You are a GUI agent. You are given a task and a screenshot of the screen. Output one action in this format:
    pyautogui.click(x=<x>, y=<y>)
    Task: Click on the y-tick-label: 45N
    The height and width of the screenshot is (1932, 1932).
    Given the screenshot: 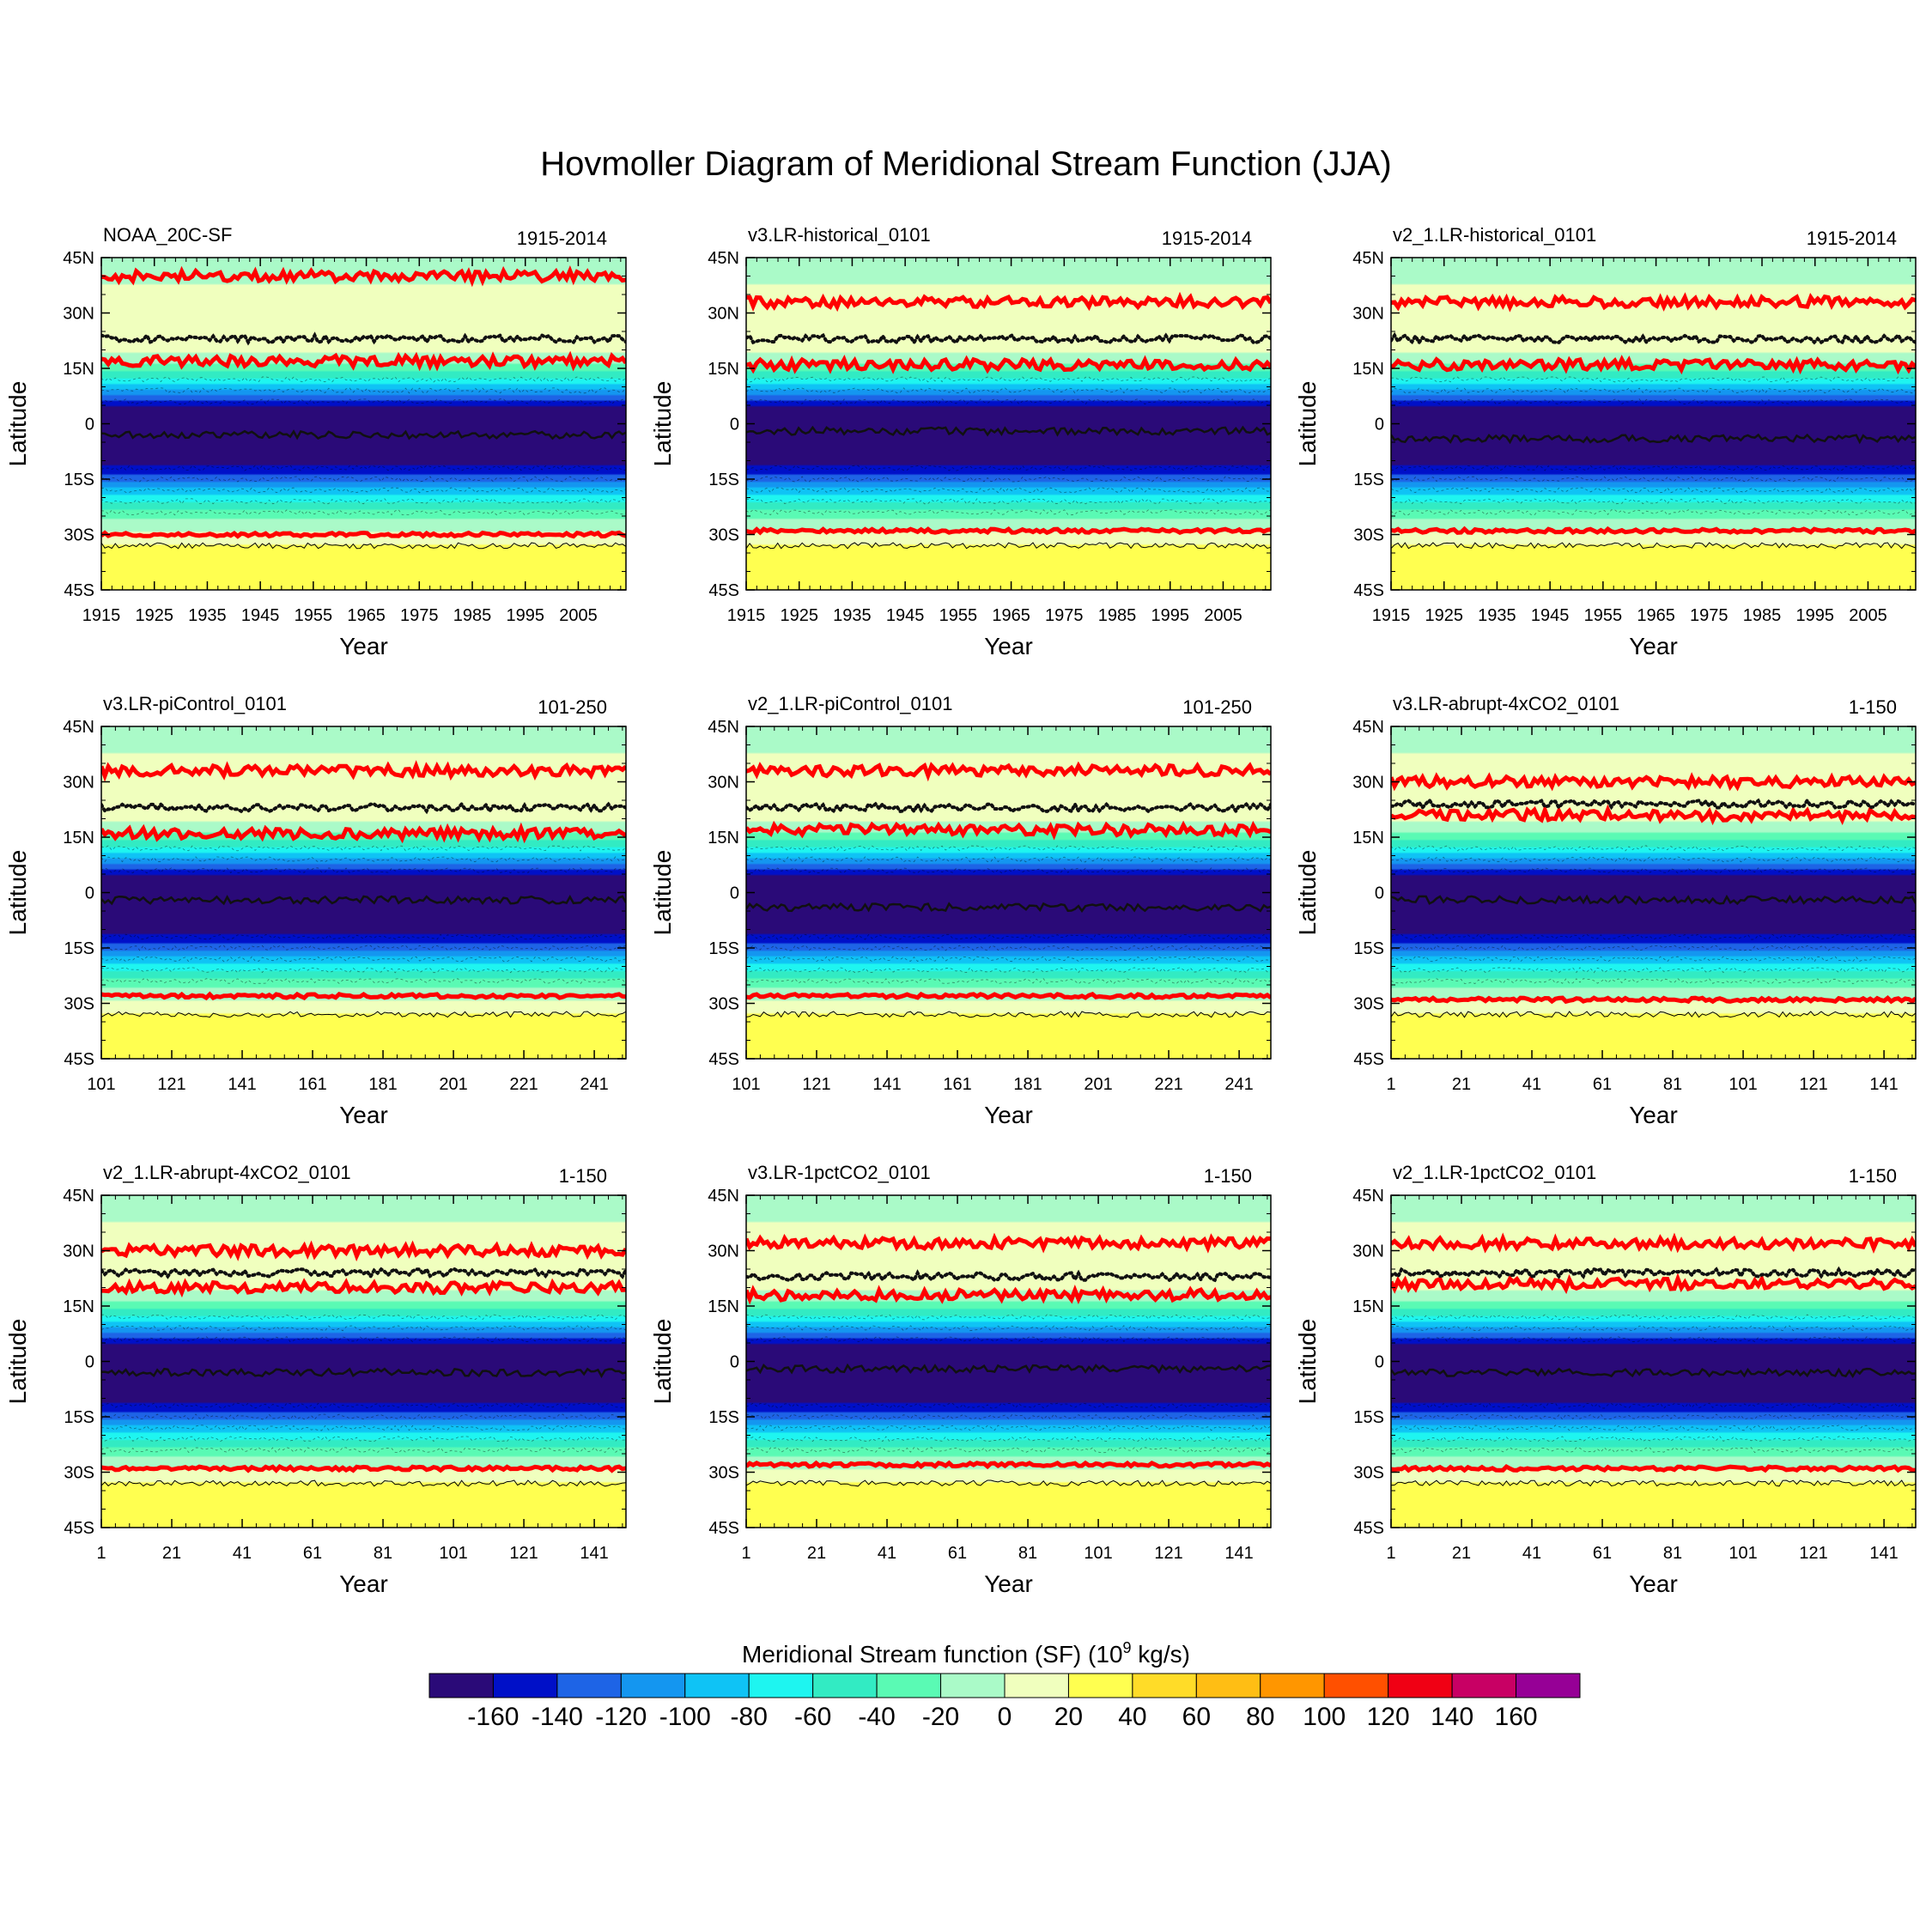 What is the action you would take?
    pyautogui.click(x=724, y=1196)
    